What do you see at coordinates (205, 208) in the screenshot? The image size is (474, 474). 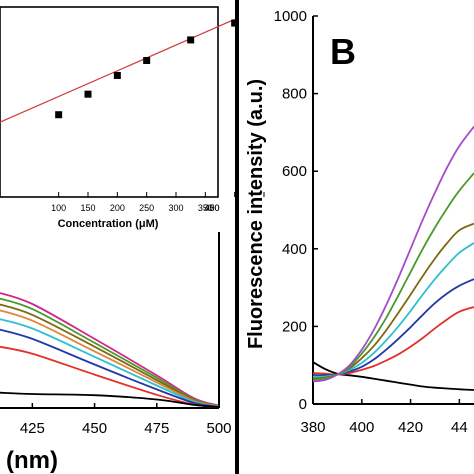 I see `inset-x-tick-label: 350` at bounding box center [205, 208].